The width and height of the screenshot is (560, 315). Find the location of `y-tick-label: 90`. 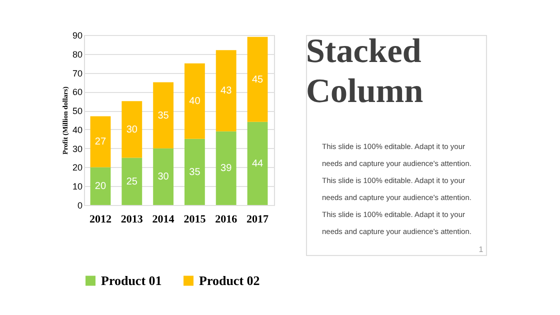

y-tick-label: 90 is located at coordinates (77, 35).